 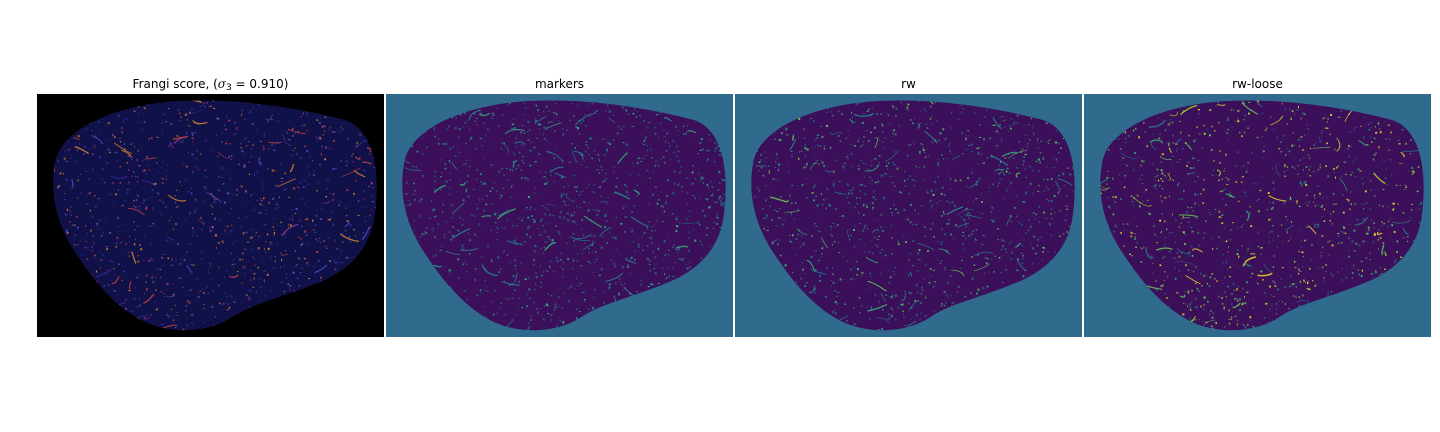 I want to click on panel-title-frangi: Frangi score, (σ3 = 0.910), so click(x=210, y=85).